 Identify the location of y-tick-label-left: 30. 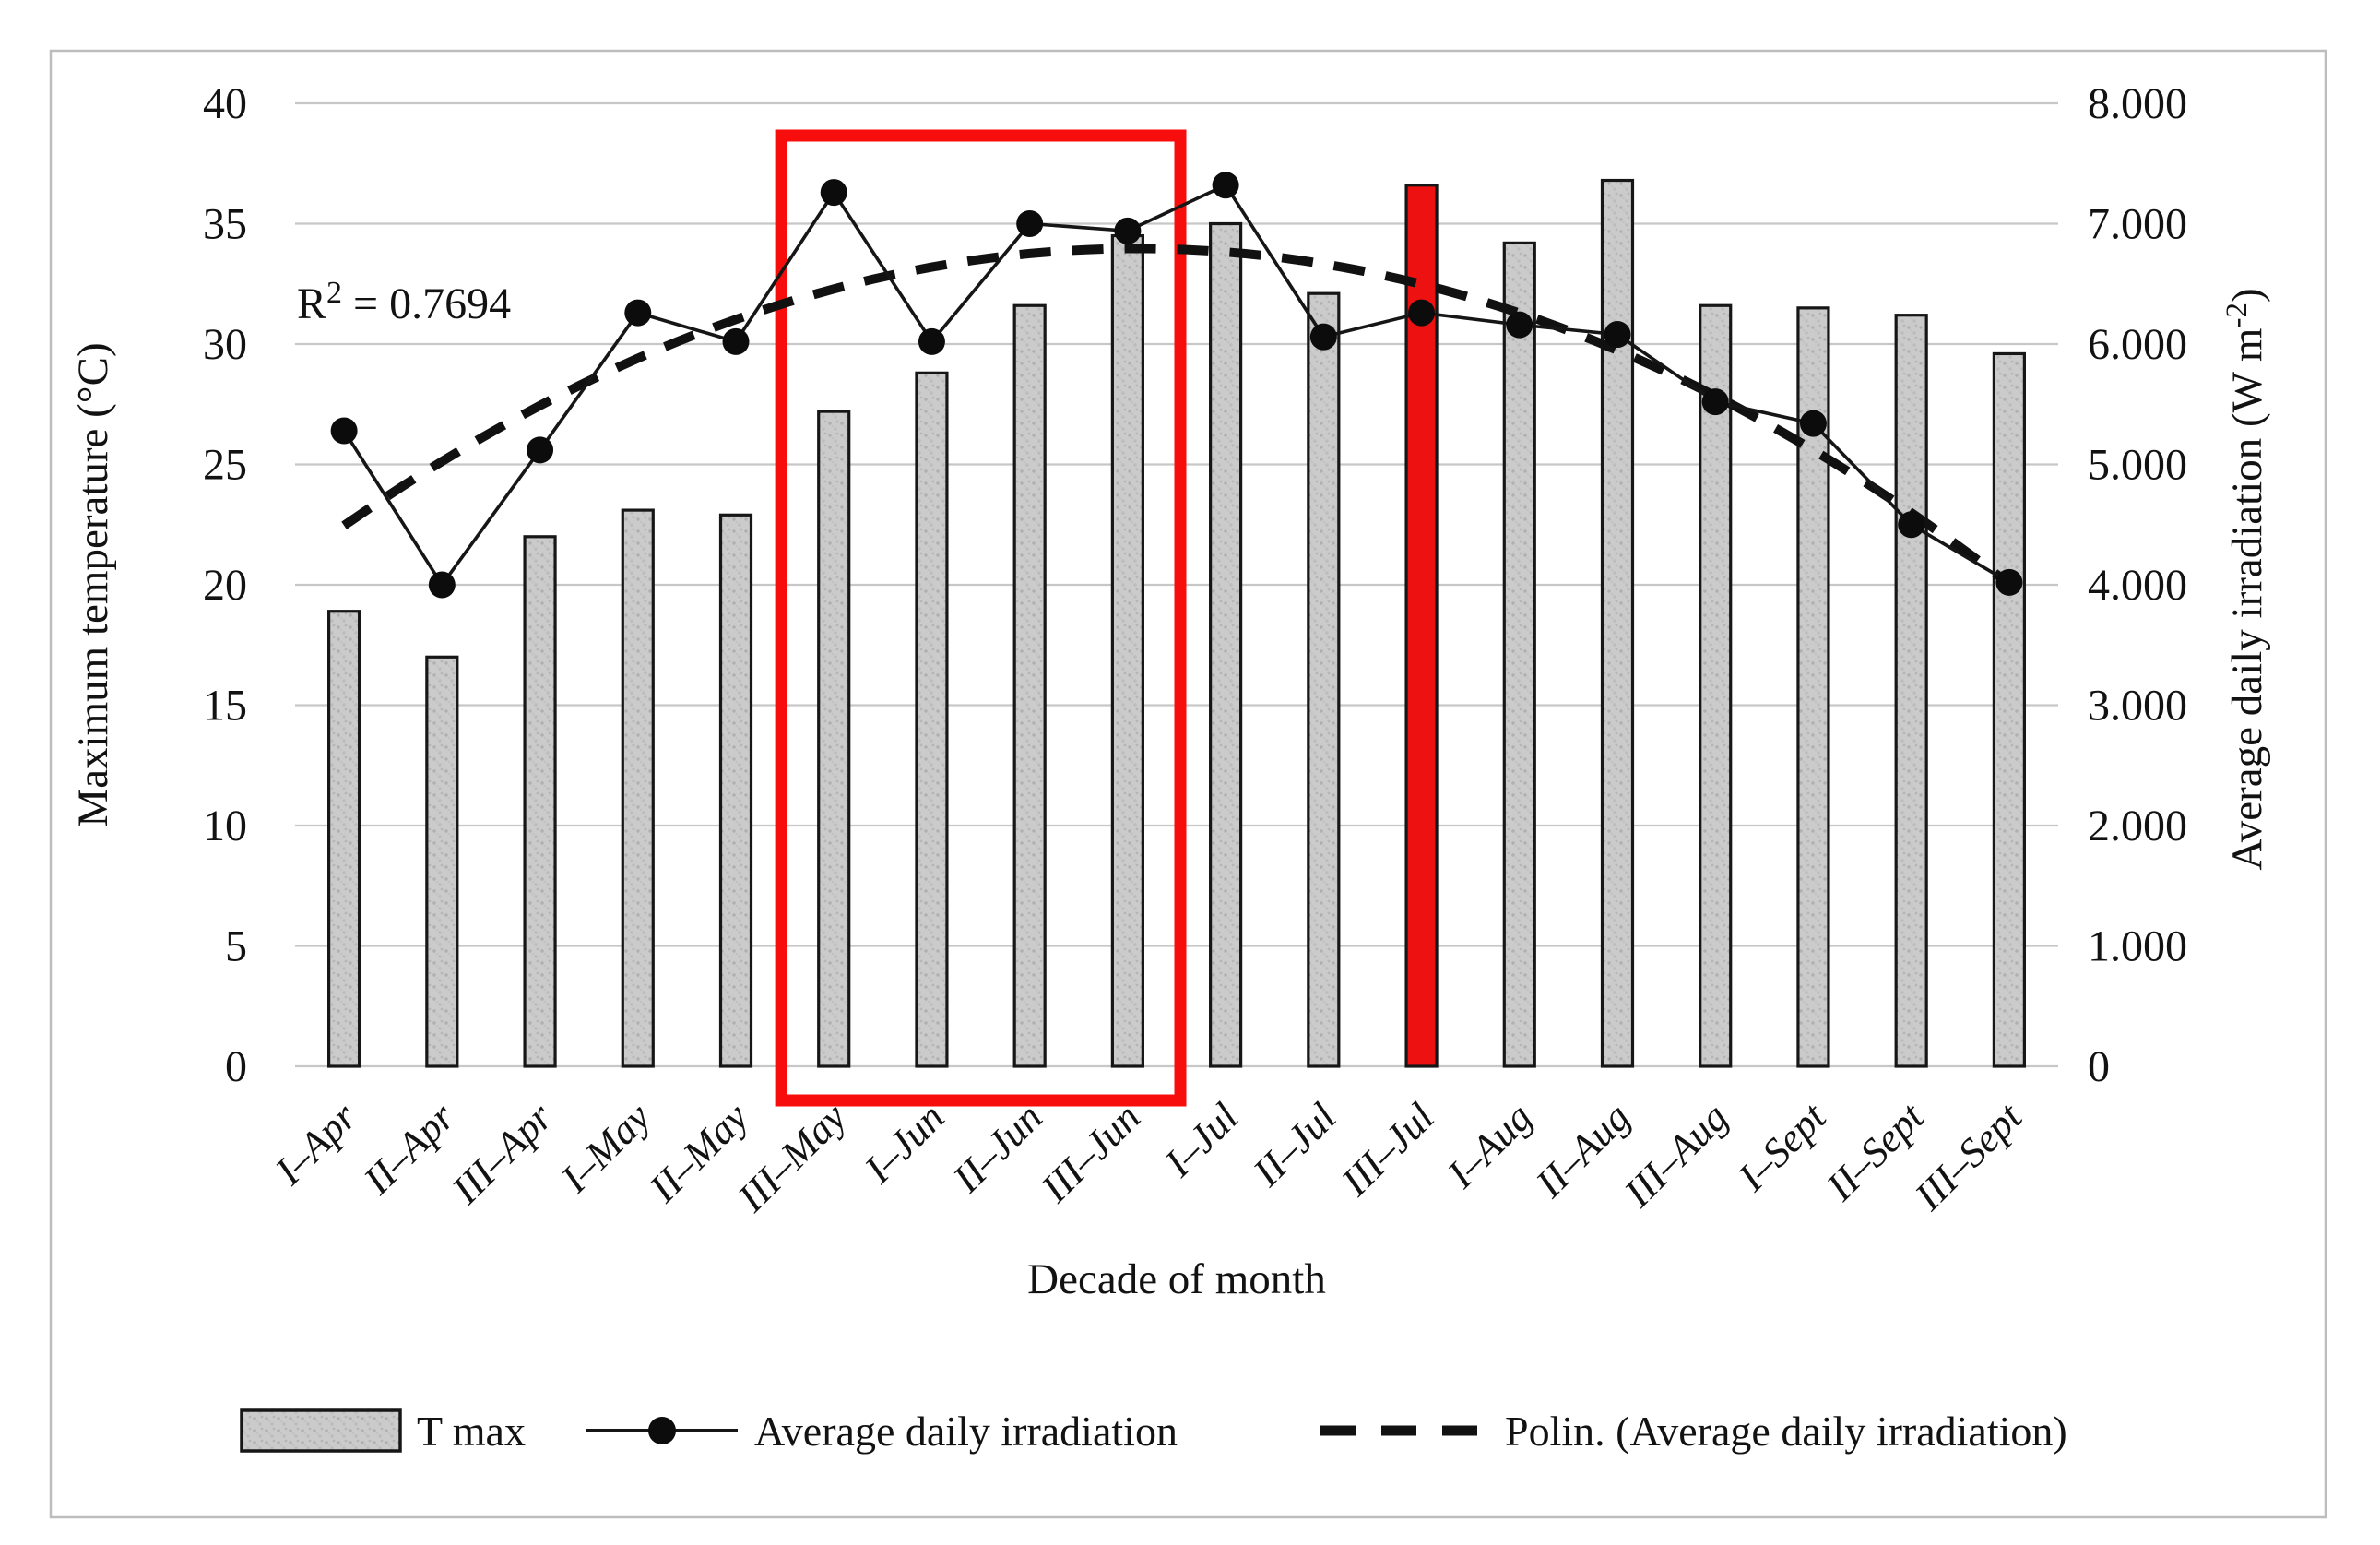
(225, 345).